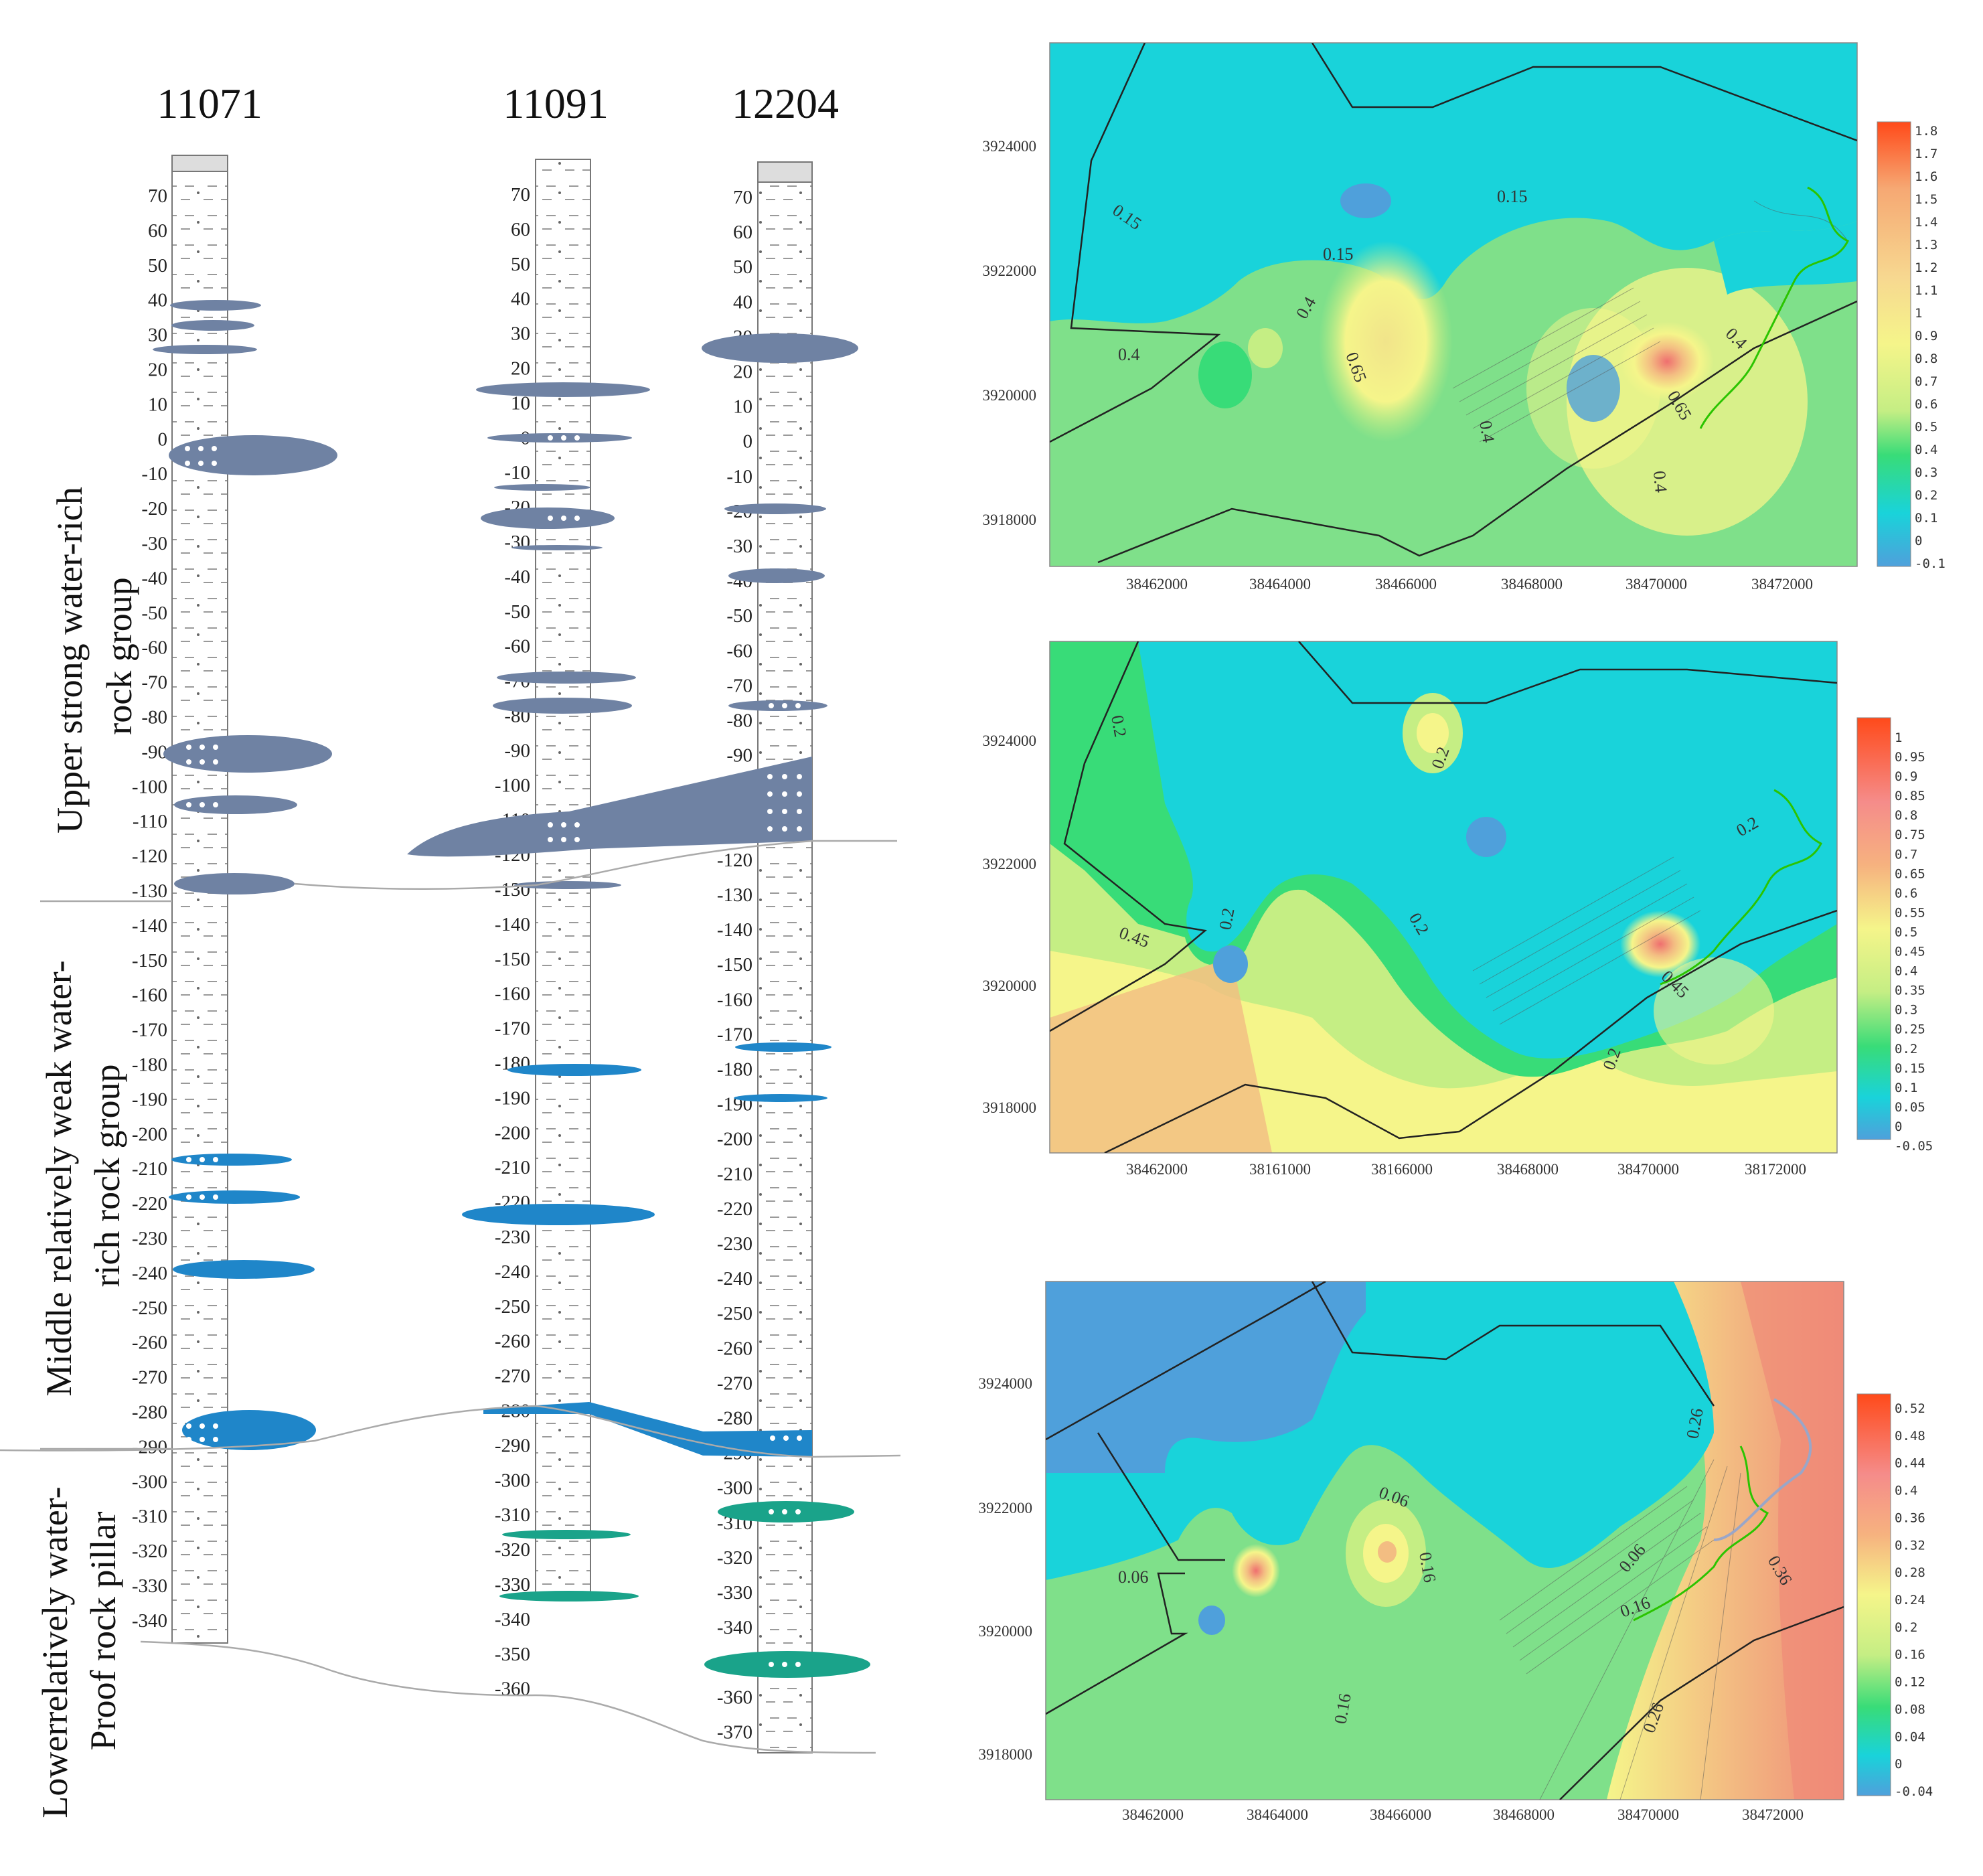  I want to click on scale-label: 0.52, so click(1910, 1408).